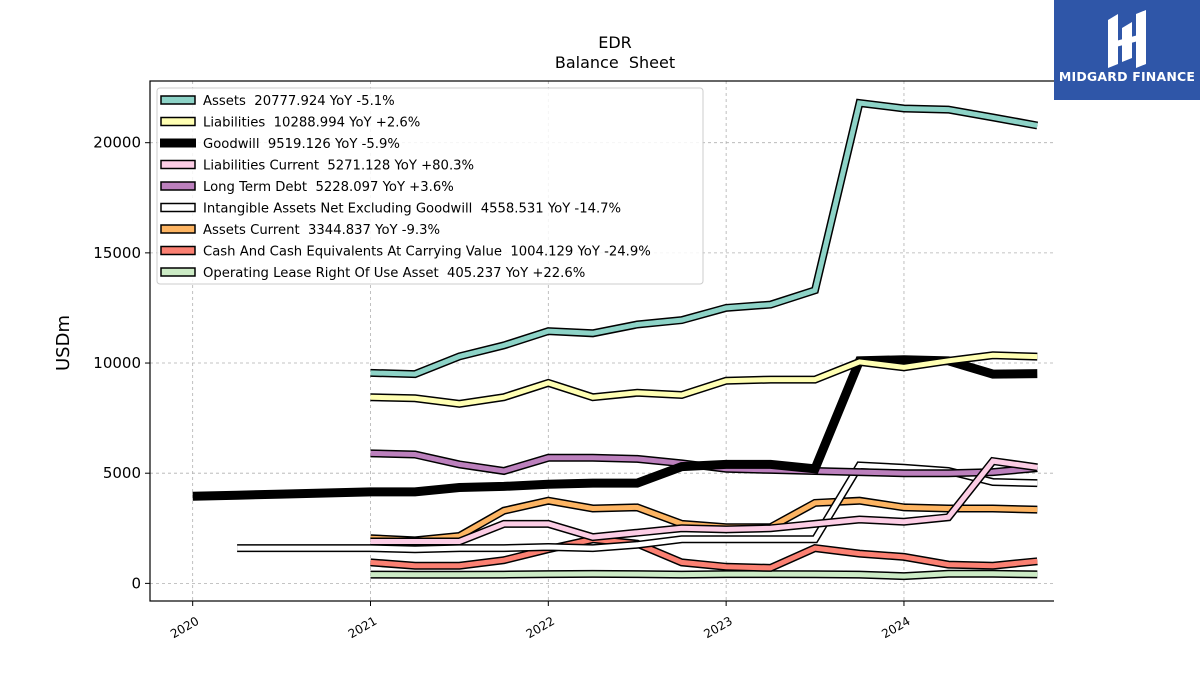 The width and height of the screenshot is (1200, 675). Describe the element at coordinates (540, 627) in the screenshot. I see `x-tick-label: 2022` at that location.